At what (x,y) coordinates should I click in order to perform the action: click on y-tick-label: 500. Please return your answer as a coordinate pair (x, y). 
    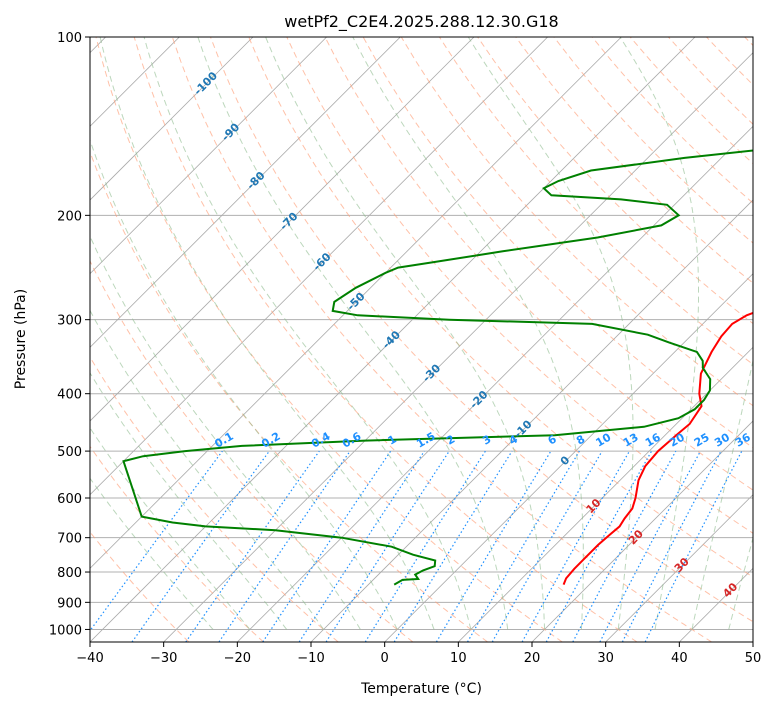
    Looking at the image, I should click on (69, 452).